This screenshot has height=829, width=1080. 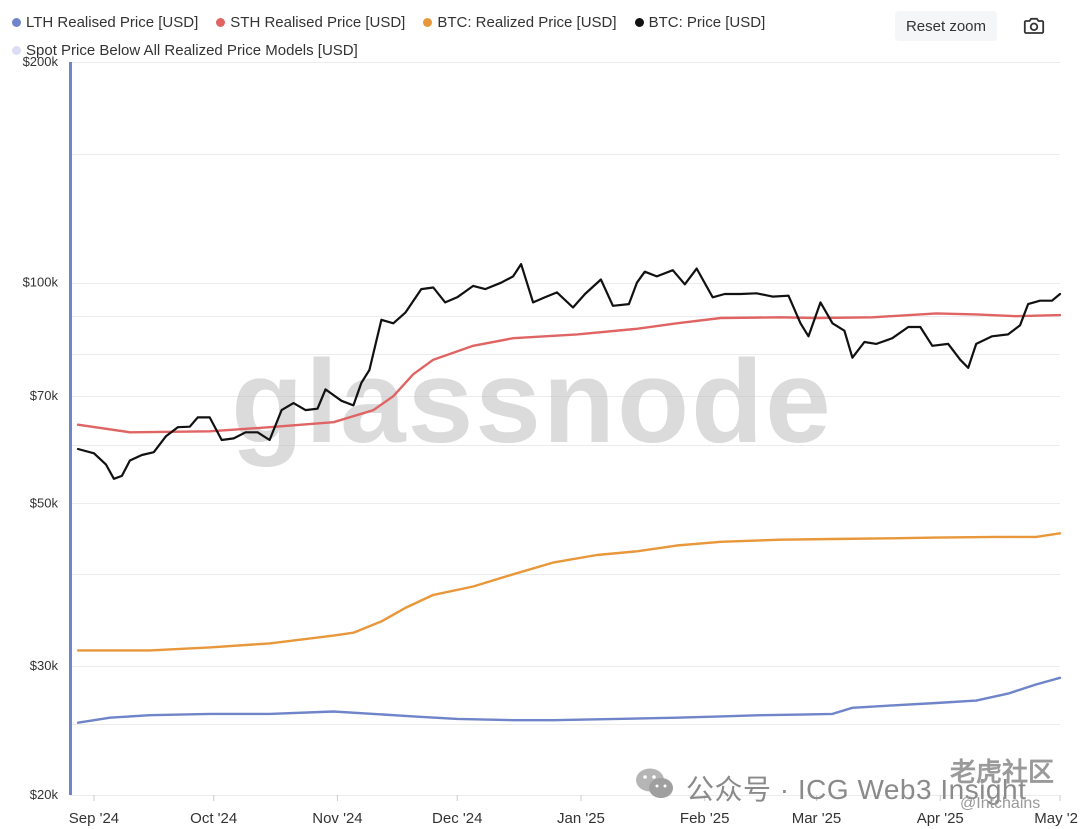 I want to click on handle-watermark: @Intchains, so click(x=1000, y=803).